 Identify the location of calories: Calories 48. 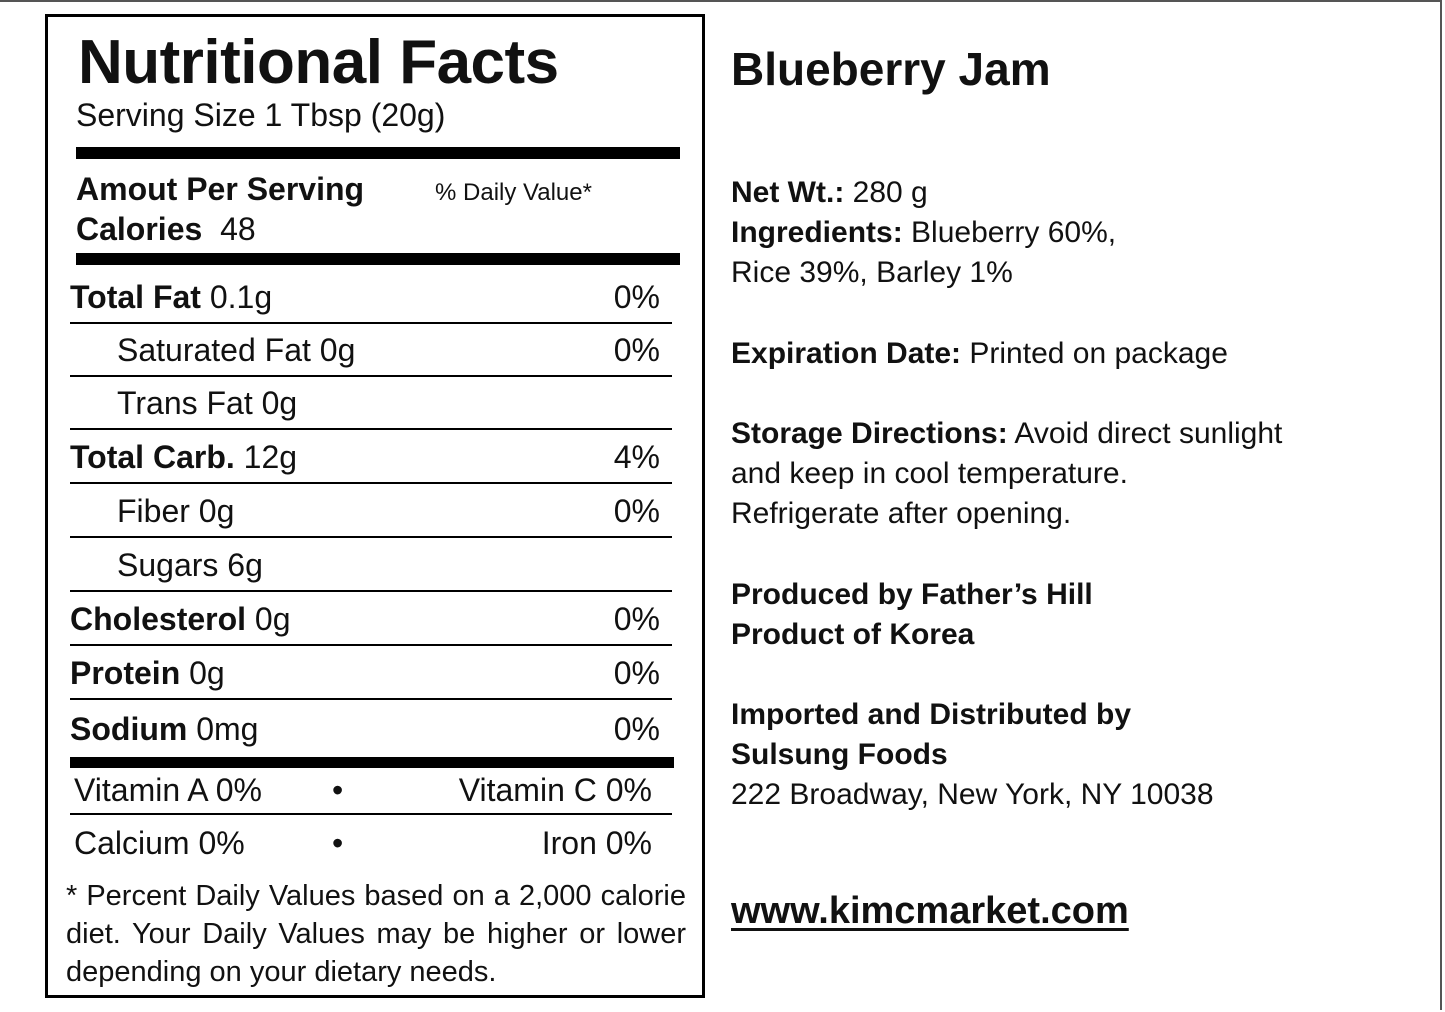
(166, 229).